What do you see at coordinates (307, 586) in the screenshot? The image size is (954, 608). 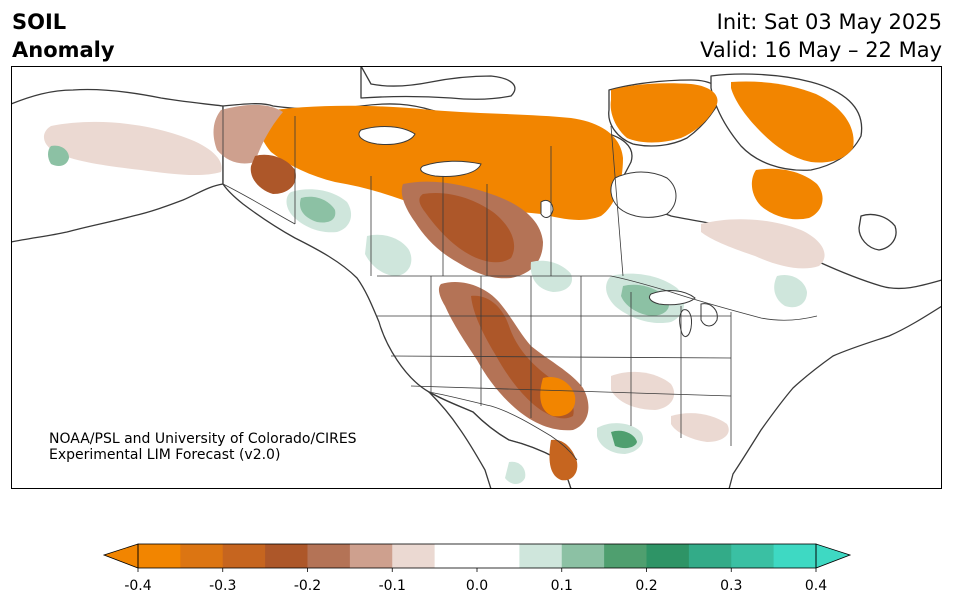 I see `colorbar-tick-label: -0.2` at bounding box center [307, 586].